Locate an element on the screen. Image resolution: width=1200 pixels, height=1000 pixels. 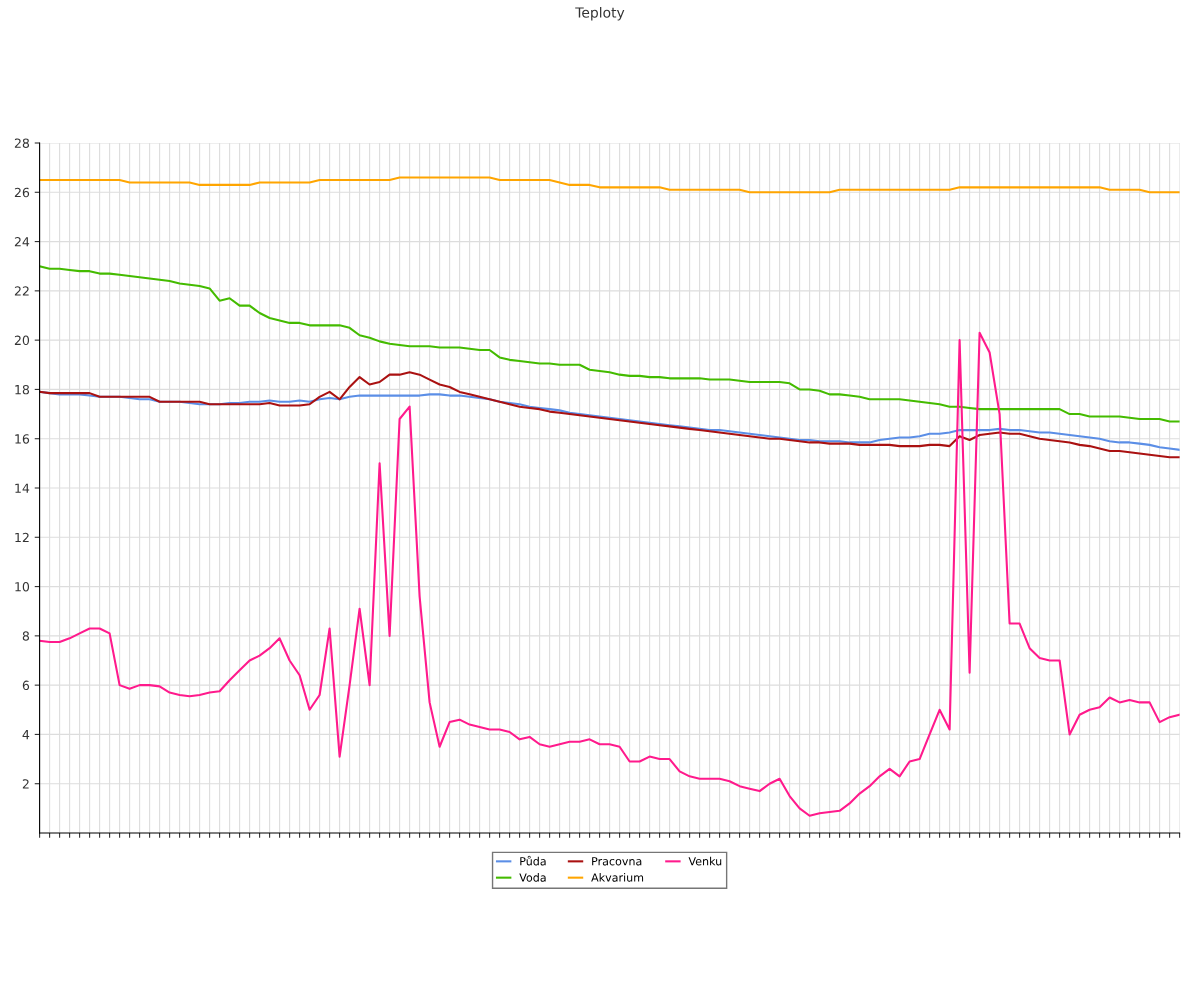
y-tick-label: 12 is located at coordinates (22, 537).